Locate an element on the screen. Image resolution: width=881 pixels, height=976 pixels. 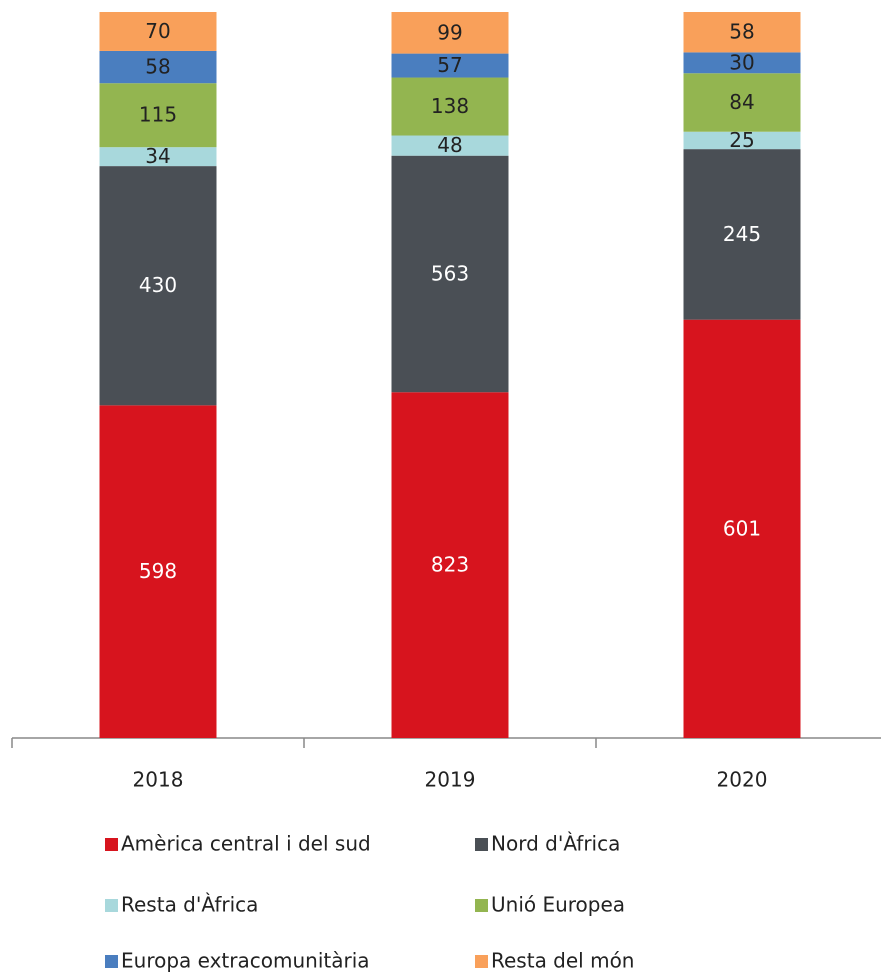
x-tick-label: 2018 is located at coordinates (158, 780).